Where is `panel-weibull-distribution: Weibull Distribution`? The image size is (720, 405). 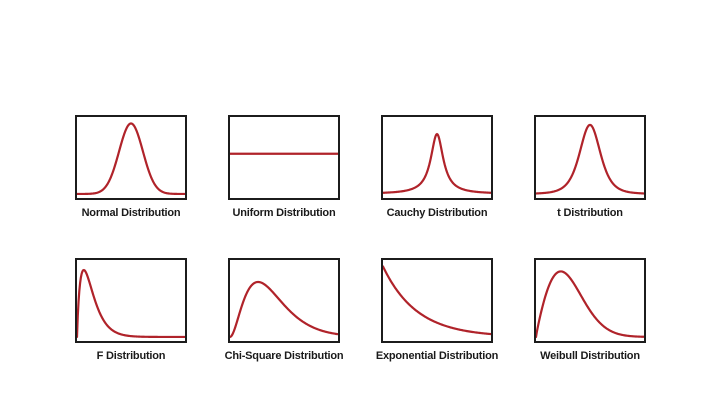
panel-weibull-distribution: Weibull Distribution is located at coordinates (590, 310).